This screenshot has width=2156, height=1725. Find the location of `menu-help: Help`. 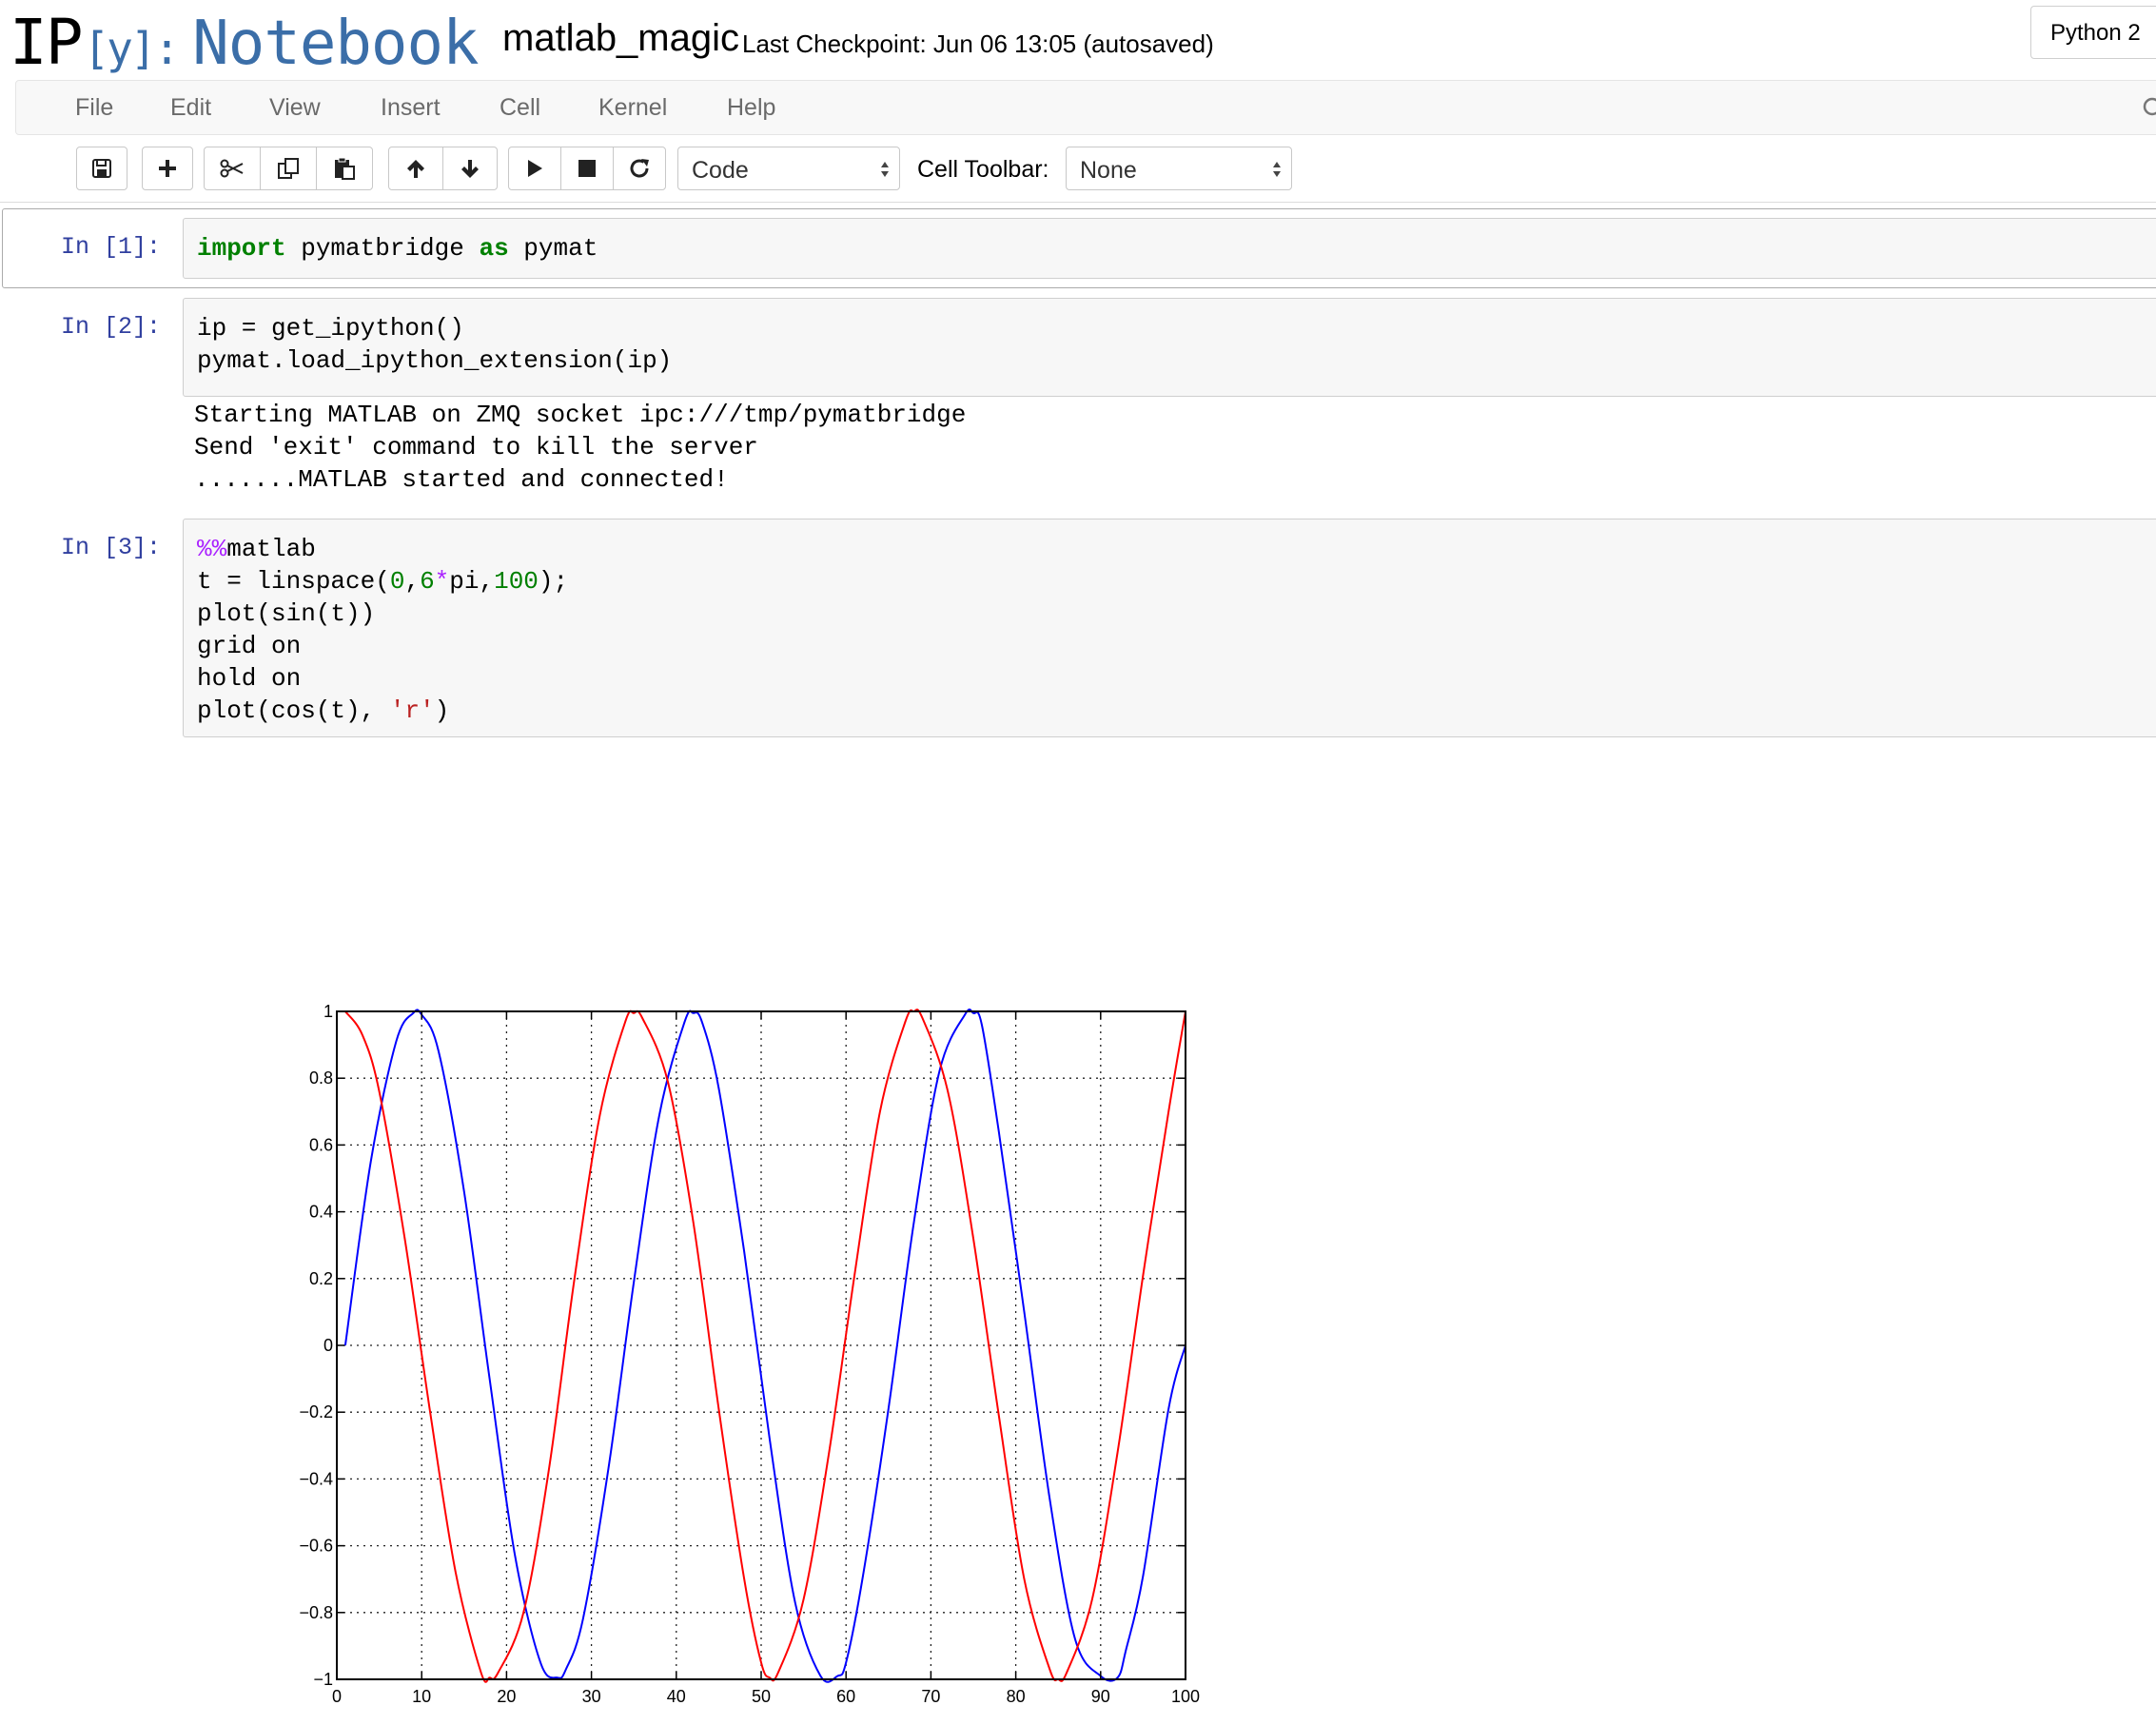

menu-help: Help is located at coordinates (751, 107).